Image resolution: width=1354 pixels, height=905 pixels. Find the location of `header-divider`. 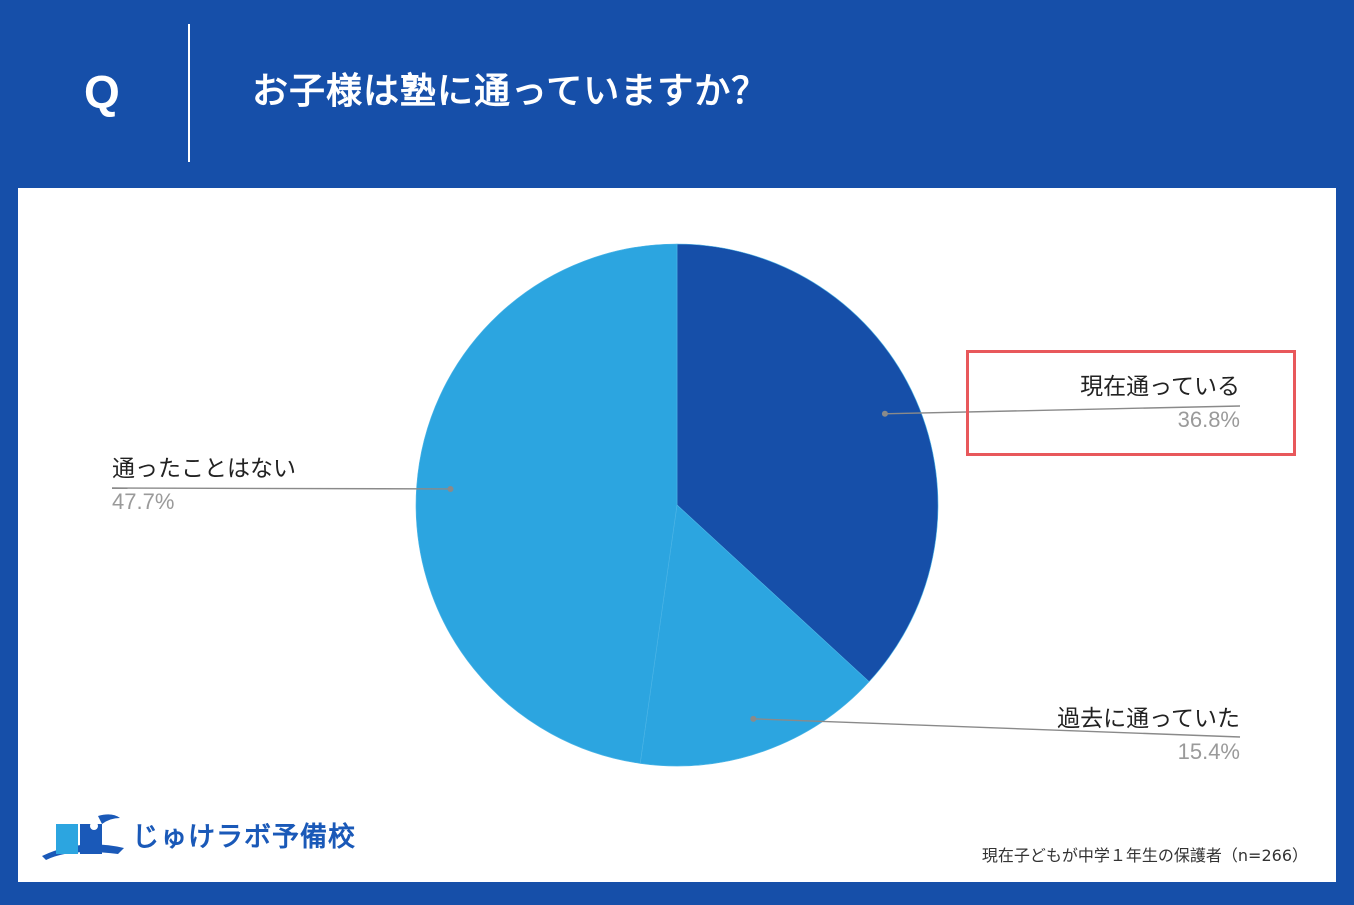

header-divider is located at coordinates (189, 93).